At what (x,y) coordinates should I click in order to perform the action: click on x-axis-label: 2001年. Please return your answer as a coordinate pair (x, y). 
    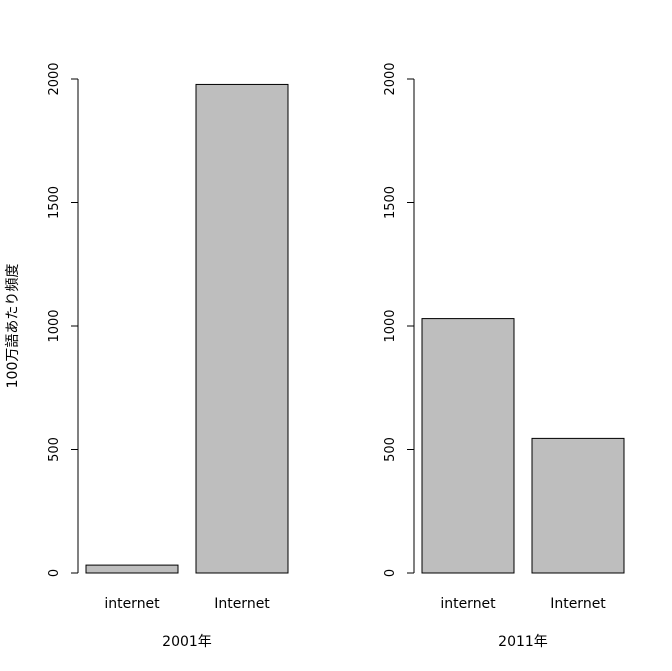
    Looking at the image, I should click on (187, 642).